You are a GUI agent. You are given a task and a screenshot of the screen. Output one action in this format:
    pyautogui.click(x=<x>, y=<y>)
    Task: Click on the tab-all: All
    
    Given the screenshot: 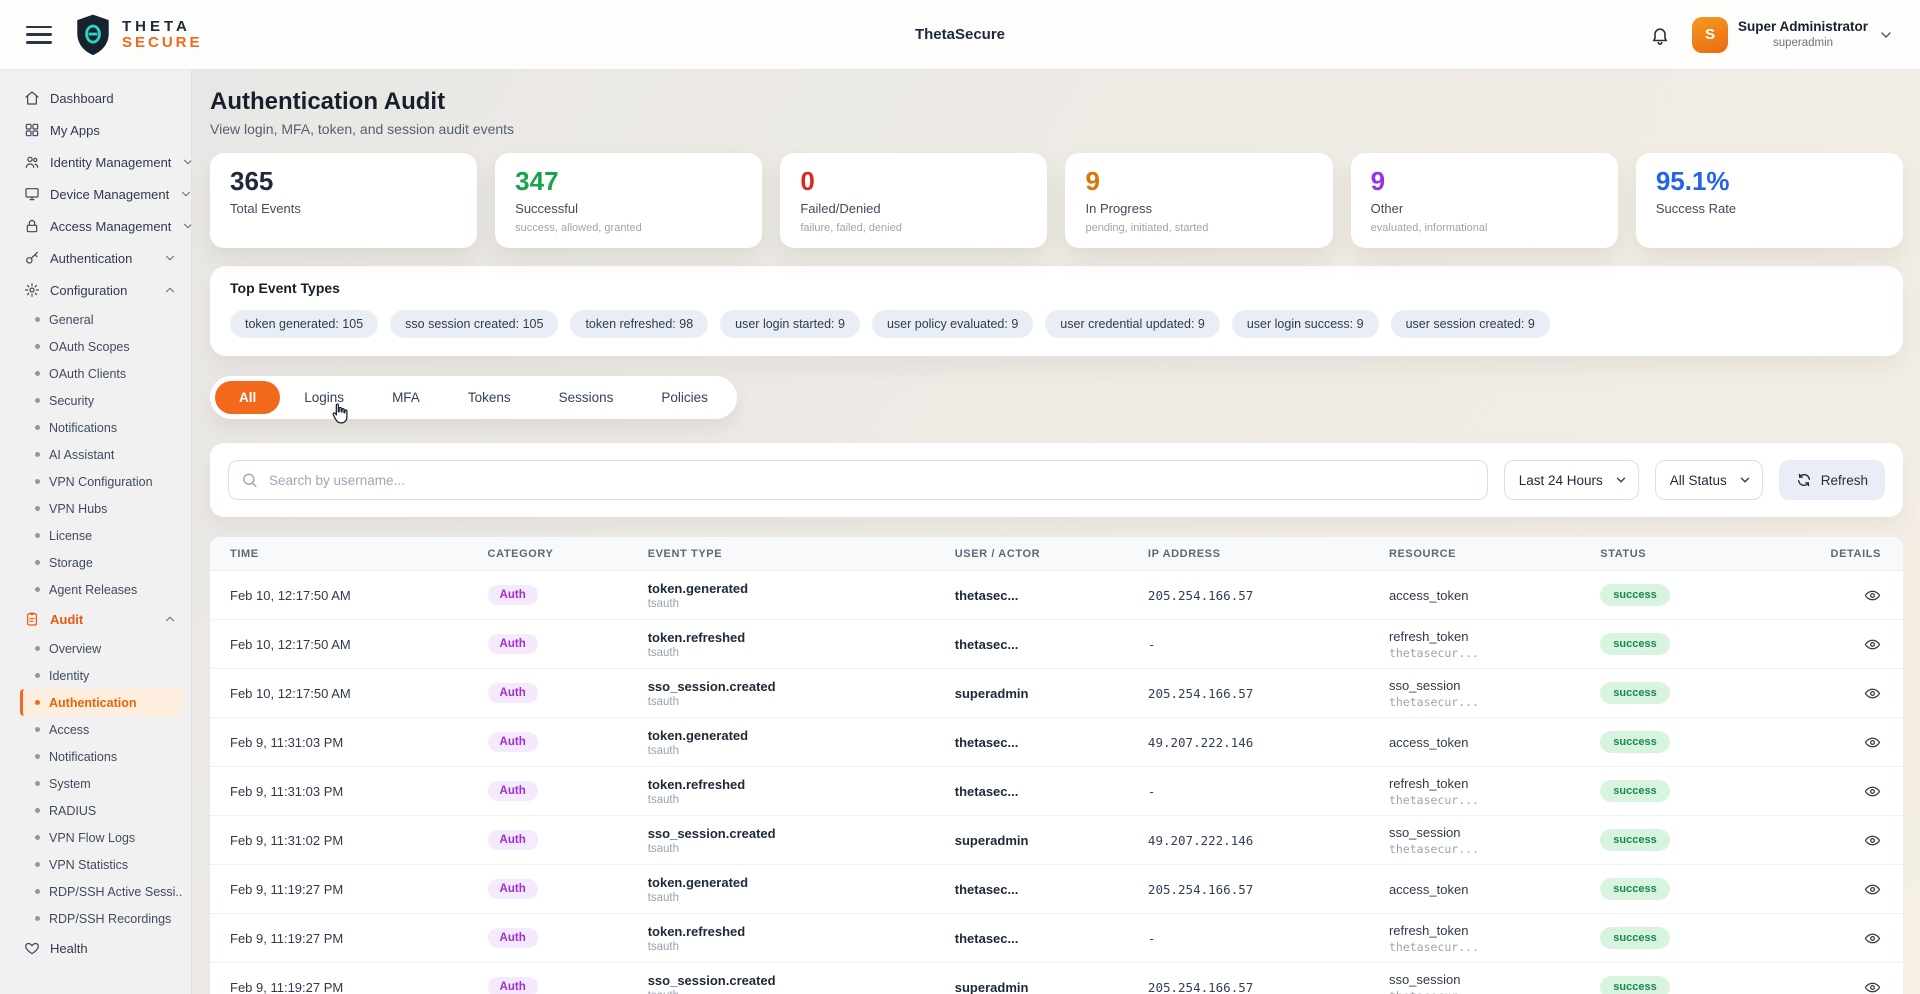 What is the action you would take?
    pyautogui.click(x=248, y=397)
    